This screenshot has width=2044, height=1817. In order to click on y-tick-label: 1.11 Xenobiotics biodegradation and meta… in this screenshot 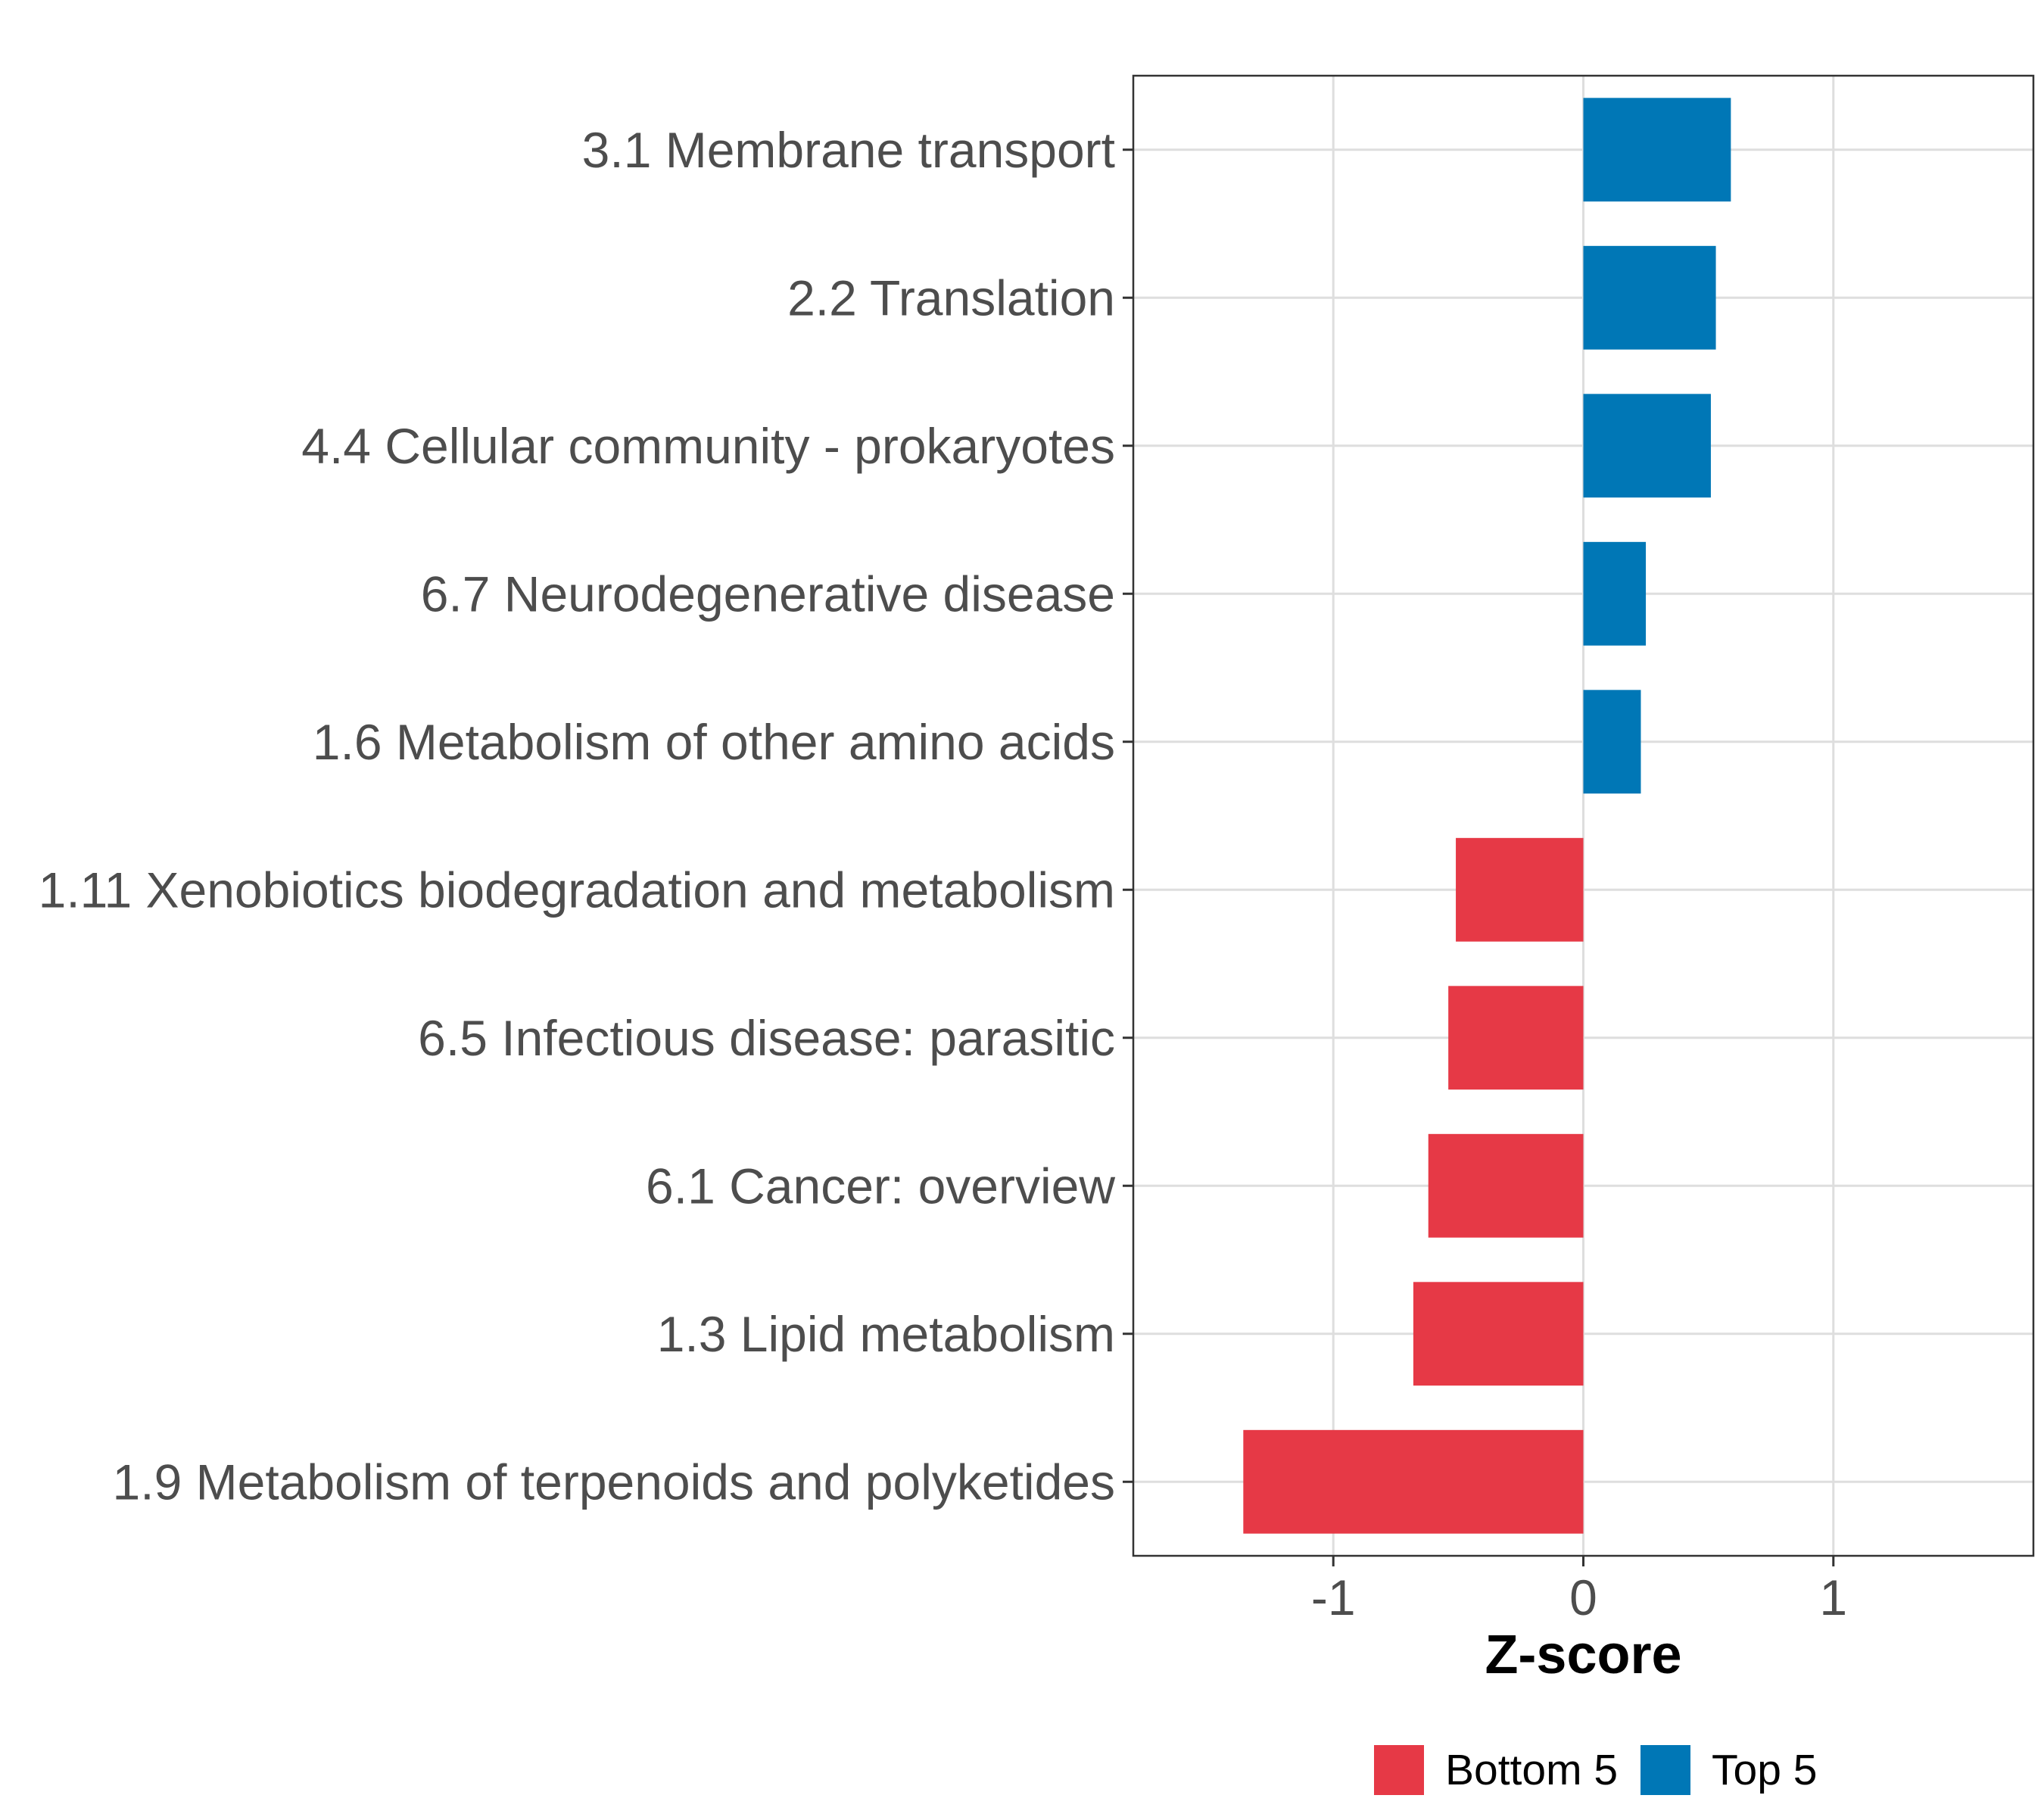, I will do `click(577, 890)`.